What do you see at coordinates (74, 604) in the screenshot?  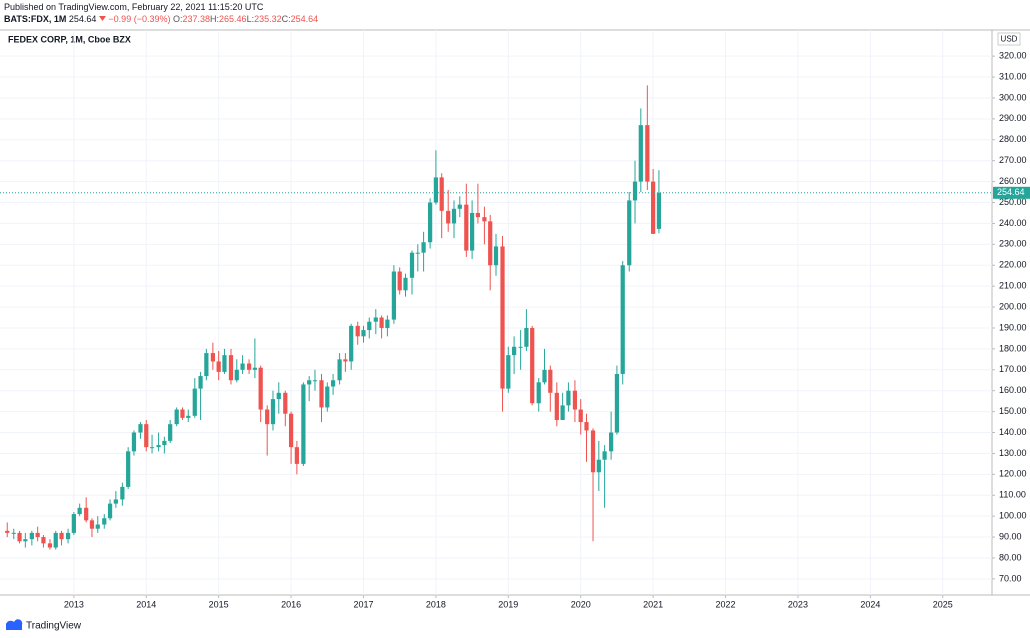 I see `x-tick-label: 2013` at bounding box center [74, 604].